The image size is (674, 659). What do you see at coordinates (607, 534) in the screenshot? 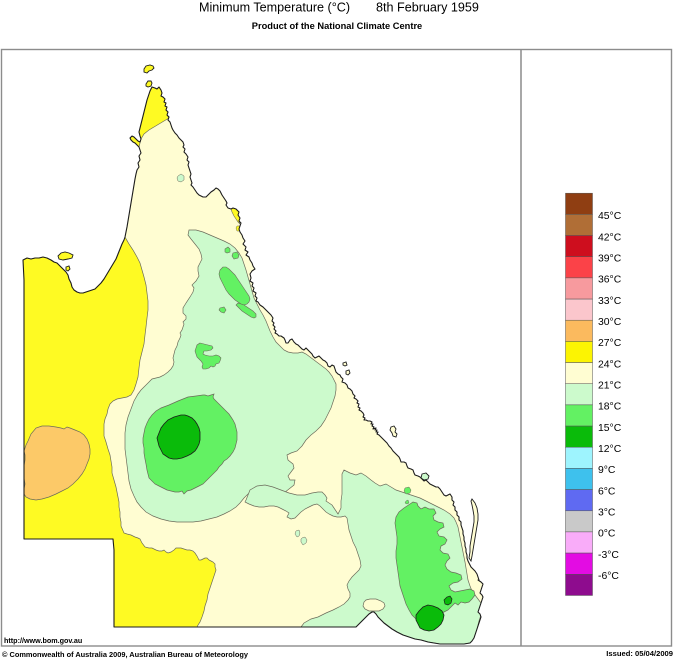
I see `svg-text: 0°C` at bounding box center [607, 534].